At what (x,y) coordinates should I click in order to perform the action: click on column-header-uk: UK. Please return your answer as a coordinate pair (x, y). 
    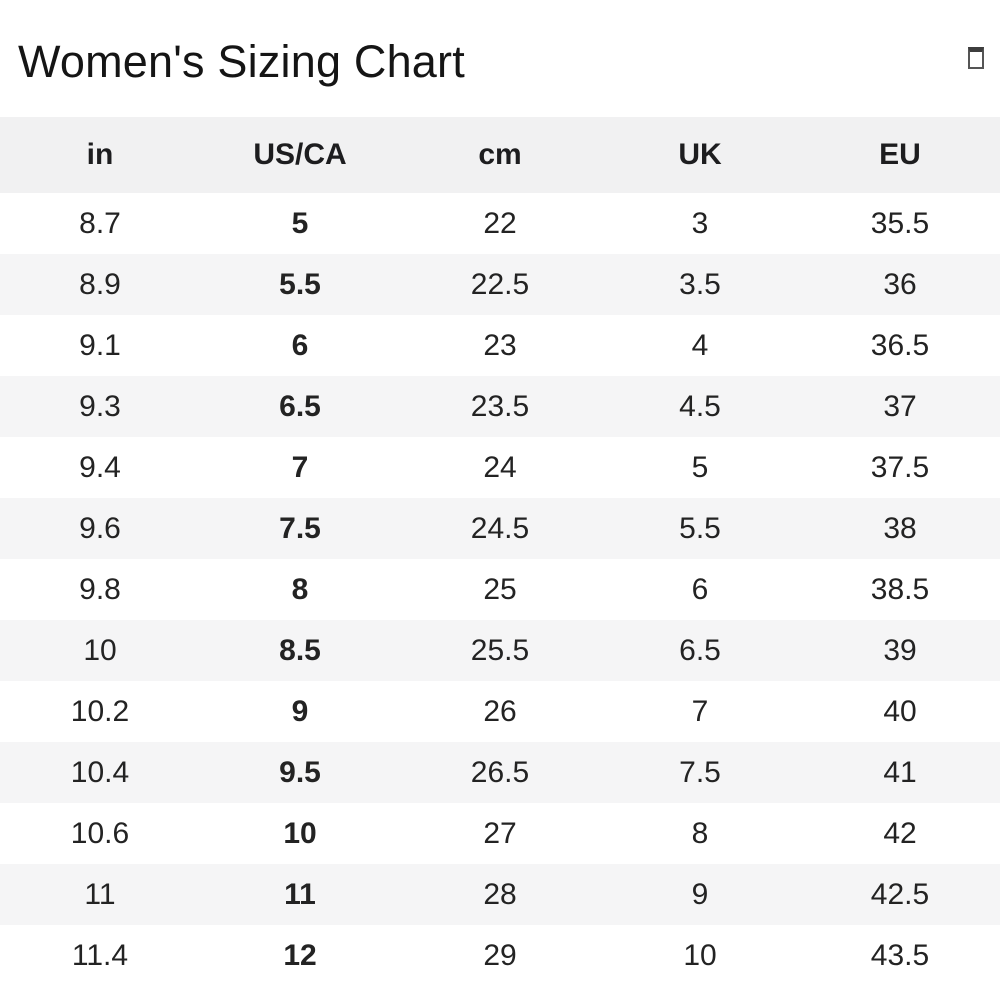
    Looking at the image, I should click on (700, 154).